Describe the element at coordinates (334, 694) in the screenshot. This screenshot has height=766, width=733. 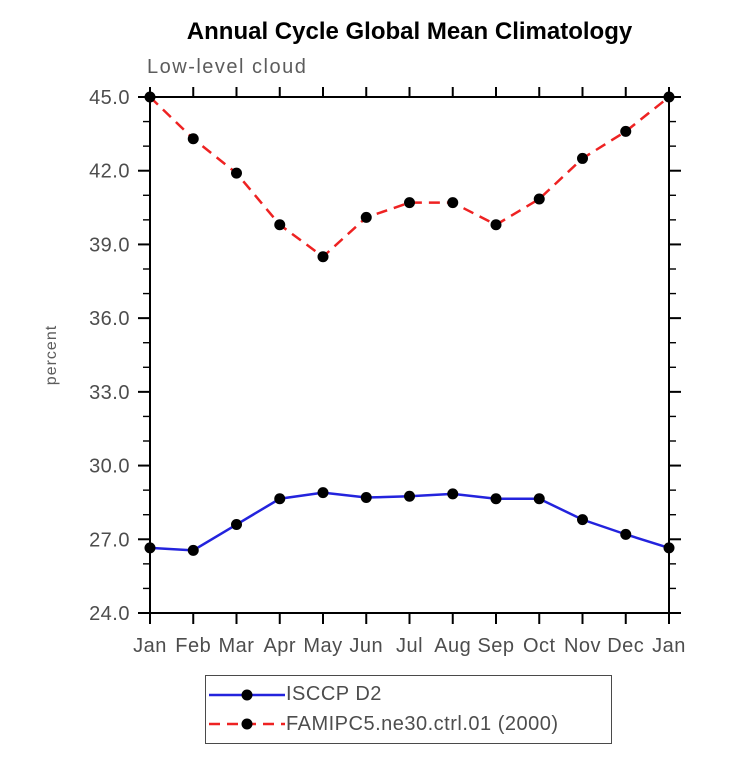
I see `legend-label-isccp-d2: ISCCP D2` at that location.